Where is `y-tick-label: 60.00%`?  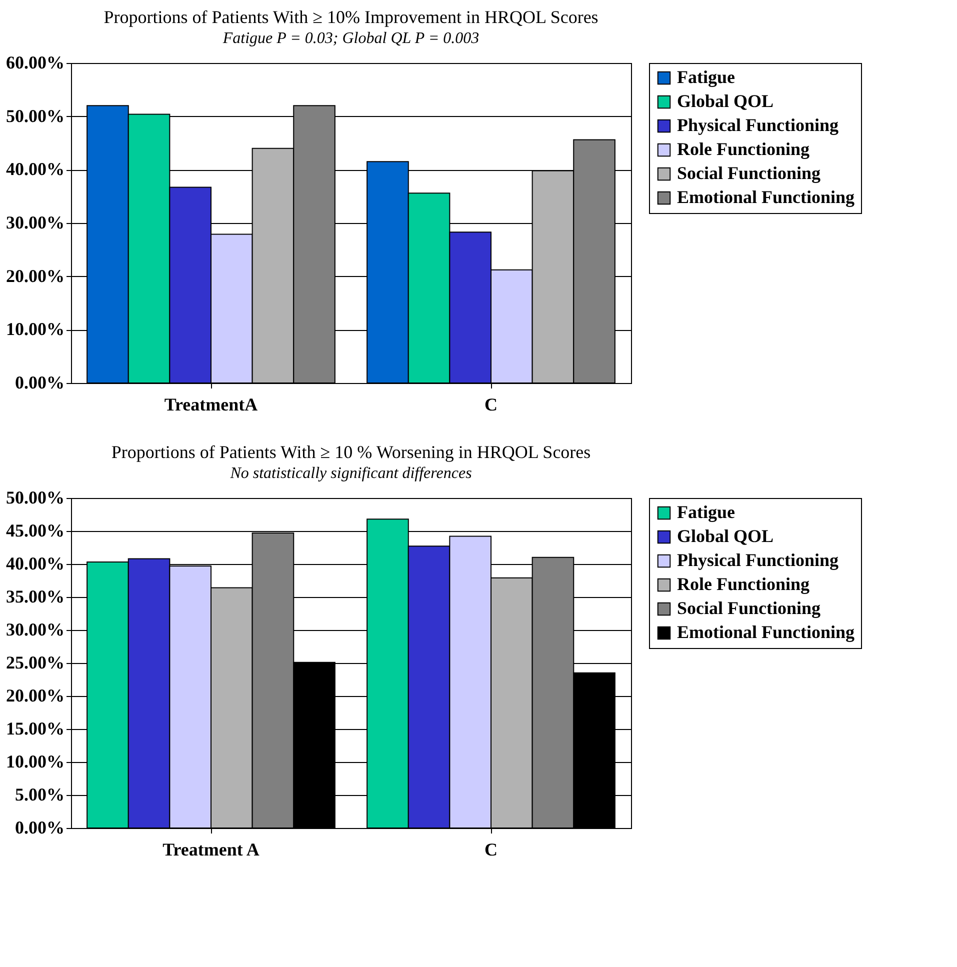 y-tick-label: 60.00% is located at coordinates (35, 62).